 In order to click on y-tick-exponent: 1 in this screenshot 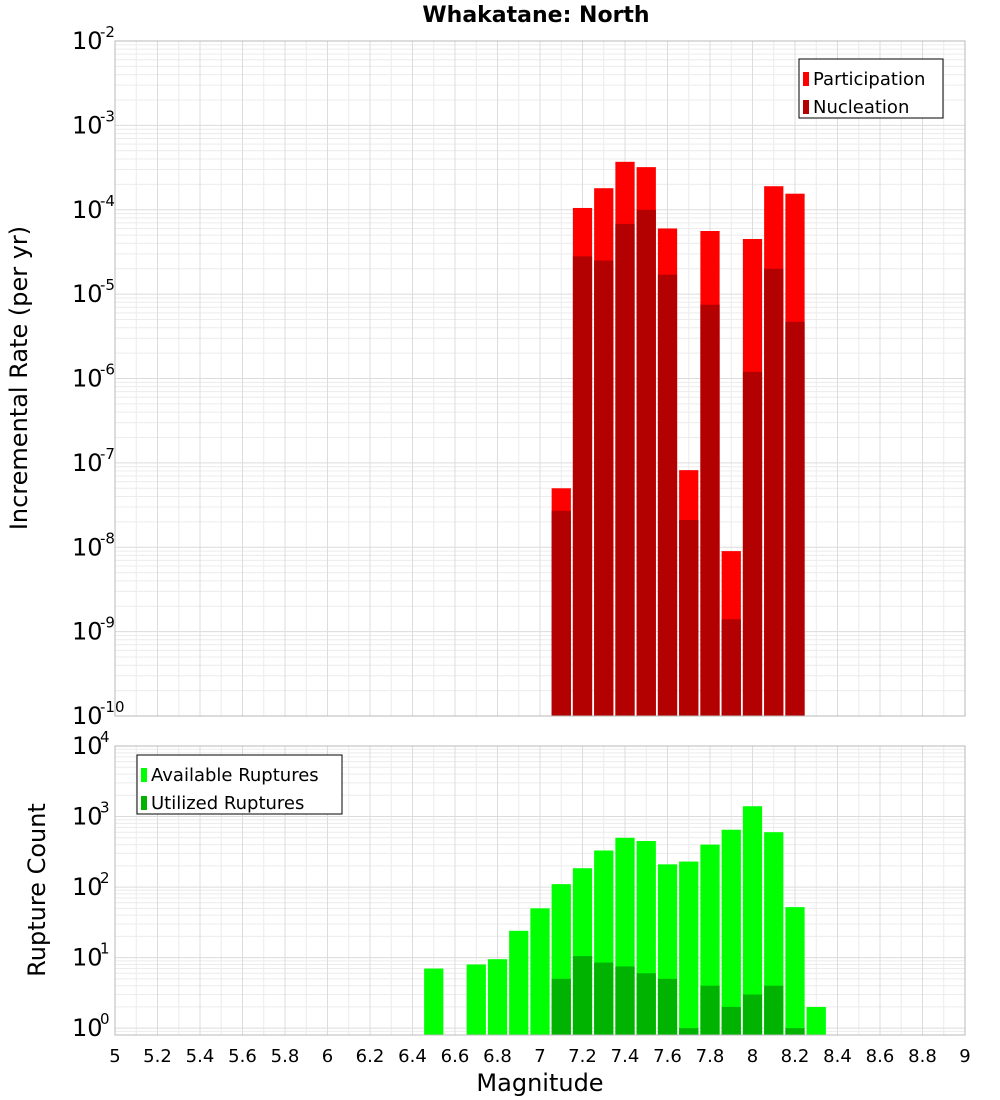, I will do `click(105, 949)`.